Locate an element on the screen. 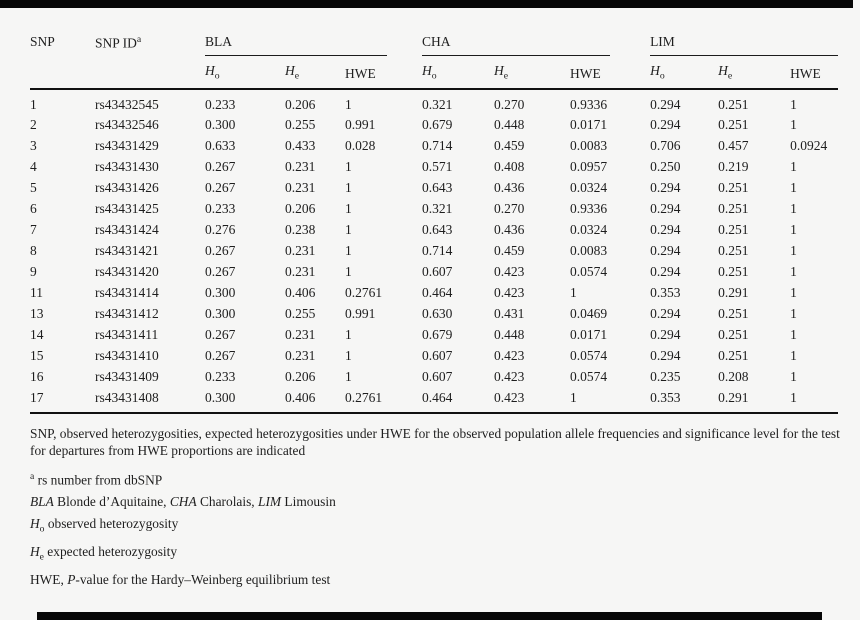 This screenshot has width=860, height=620. empty-header-cell is located at coordinates (62, 75).